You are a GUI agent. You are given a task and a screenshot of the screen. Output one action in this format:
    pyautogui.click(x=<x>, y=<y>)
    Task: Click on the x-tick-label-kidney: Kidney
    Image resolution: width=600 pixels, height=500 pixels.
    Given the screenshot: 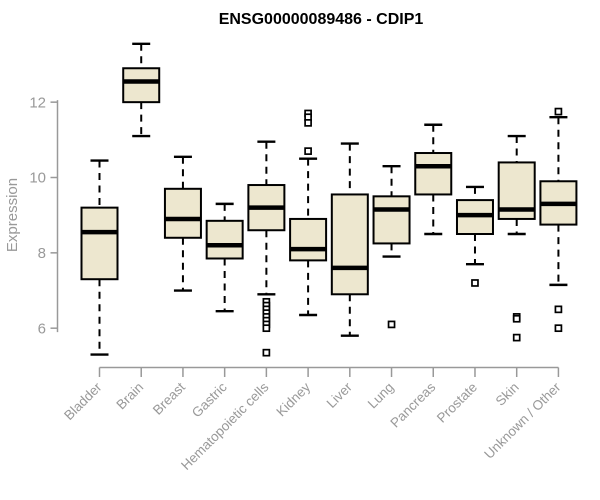 What is the action you would take?
    pyautogui.click(x=293, y=399)
    